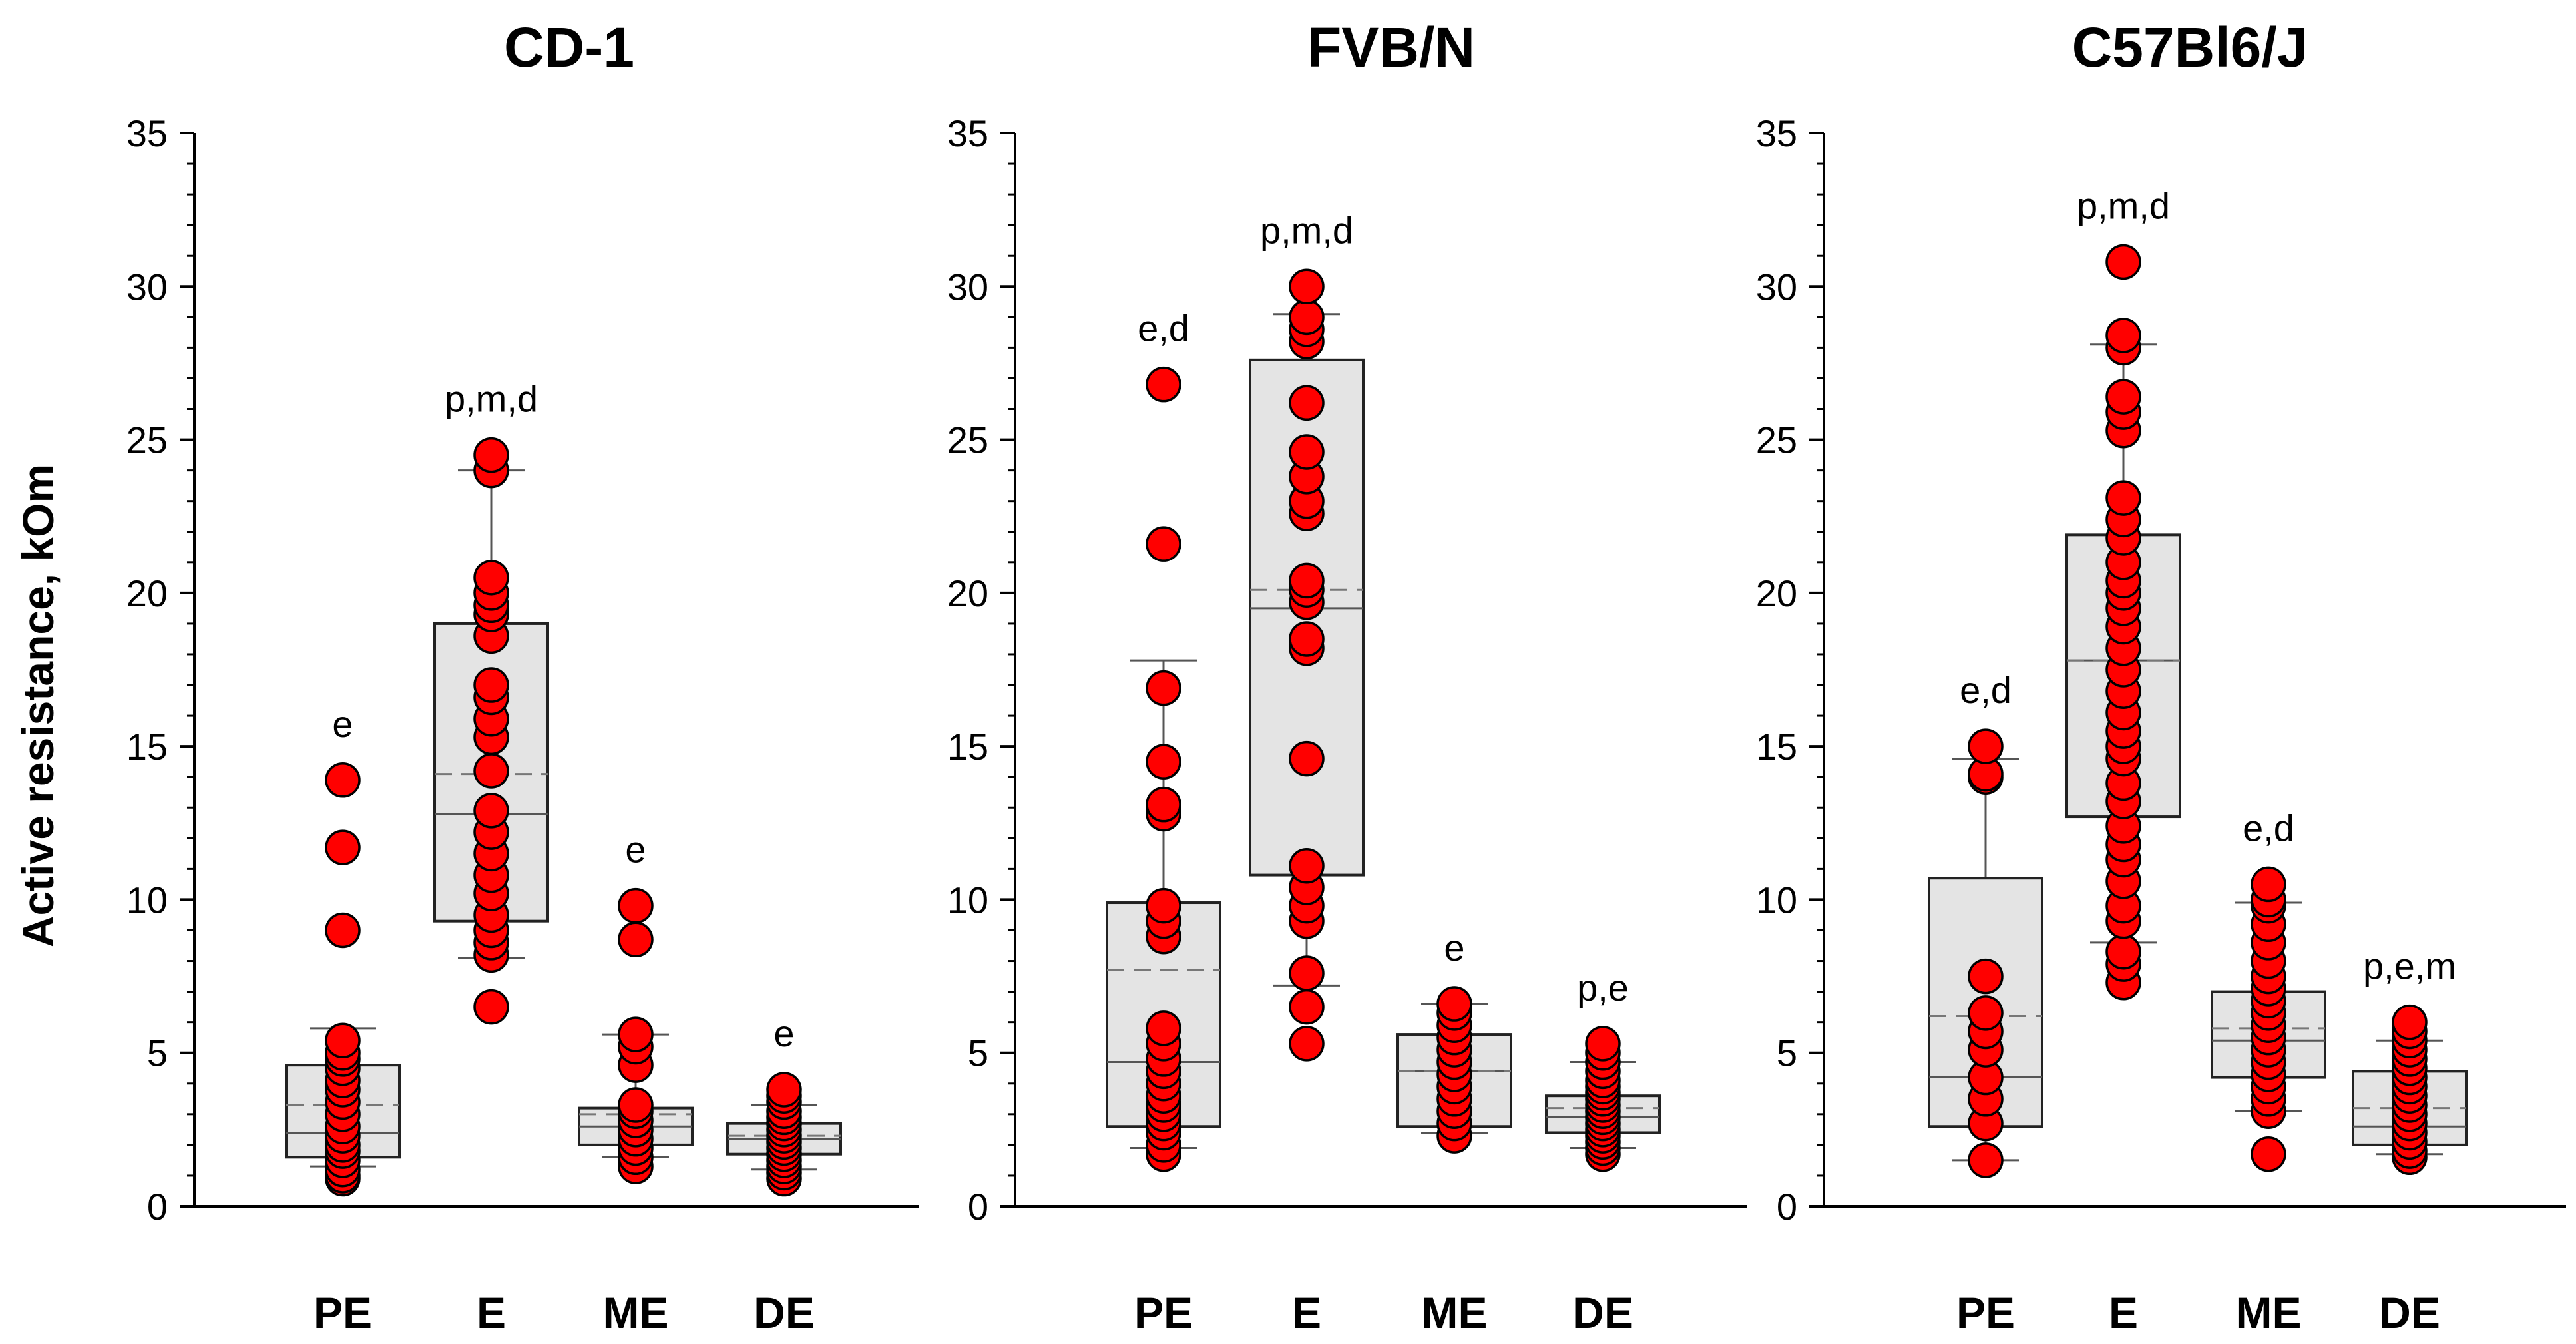  Describe the element at coordinates (569, 47) in the screenshot. I see `panel-title: CD-1` at that location.